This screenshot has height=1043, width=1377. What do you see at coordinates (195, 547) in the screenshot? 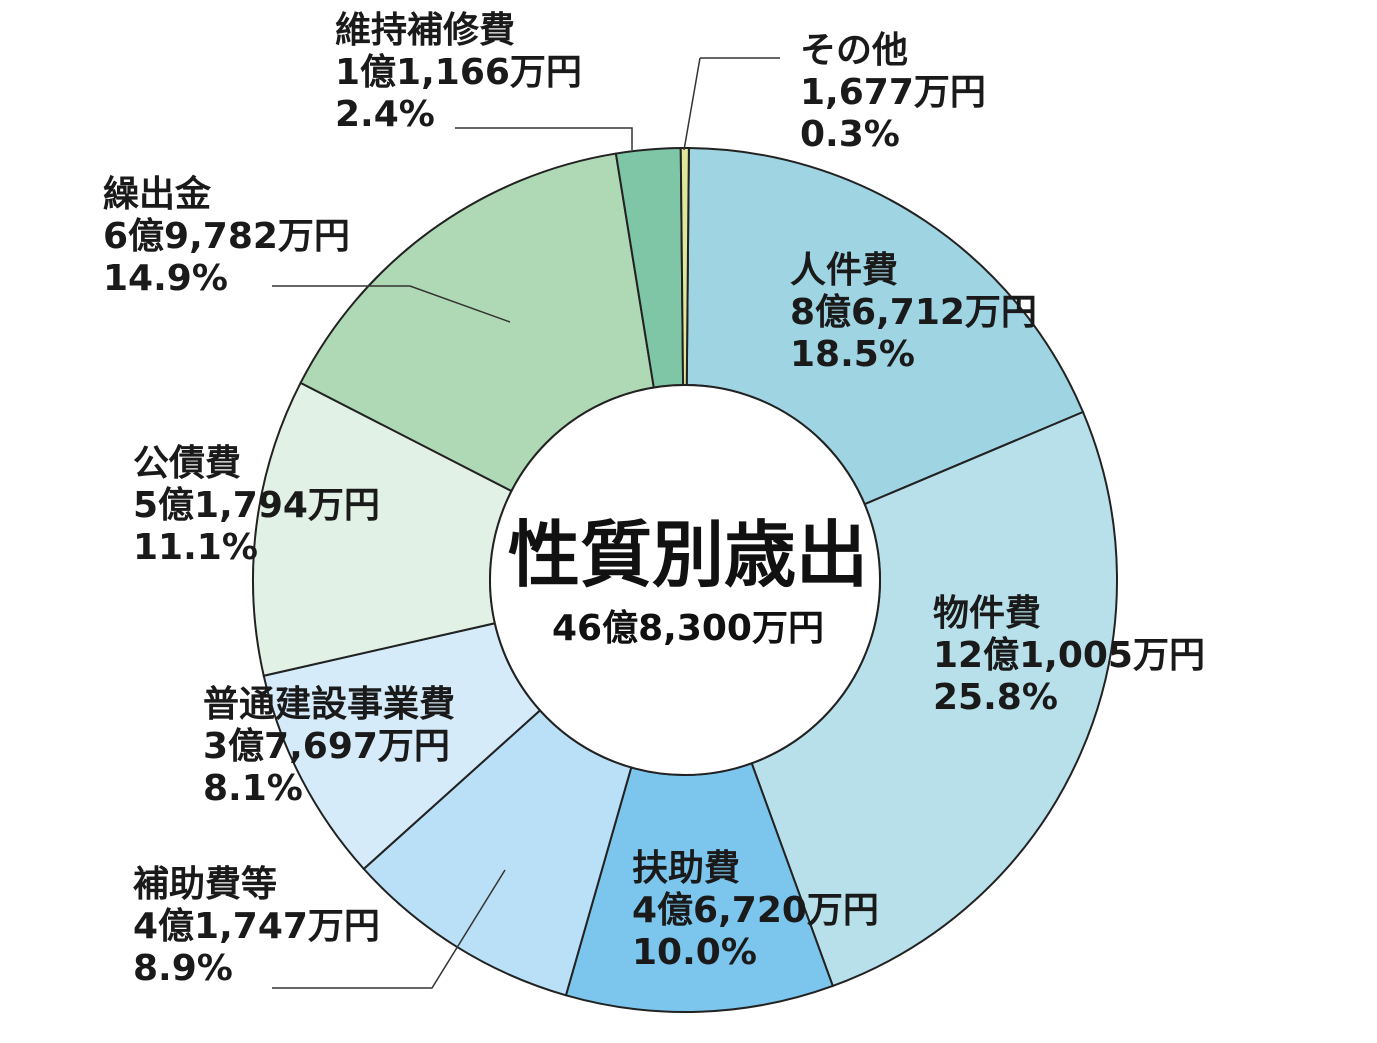
I see `slice-percent-kosaihi: 11.1%` at bounding box center [195, 547].